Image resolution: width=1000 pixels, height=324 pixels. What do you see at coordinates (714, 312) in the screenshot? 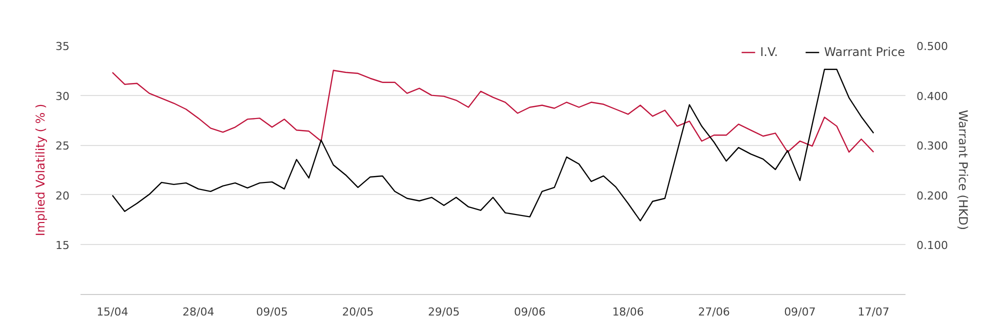
I see `x-tick-label: 27/06` at bounding box center [714, 312].